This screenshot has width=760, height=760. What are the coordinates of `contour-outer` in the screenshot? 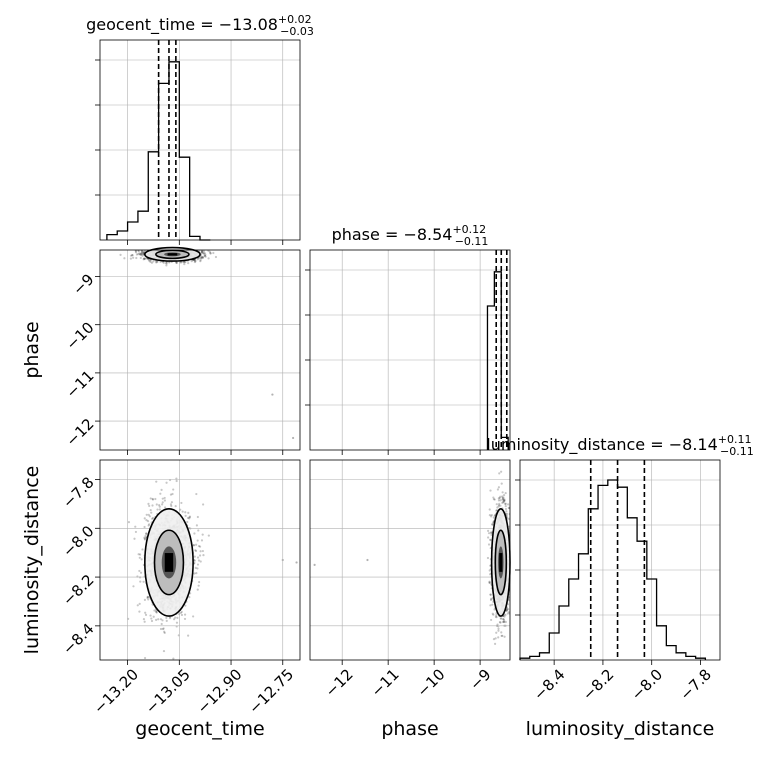 It's located at (169, 562).